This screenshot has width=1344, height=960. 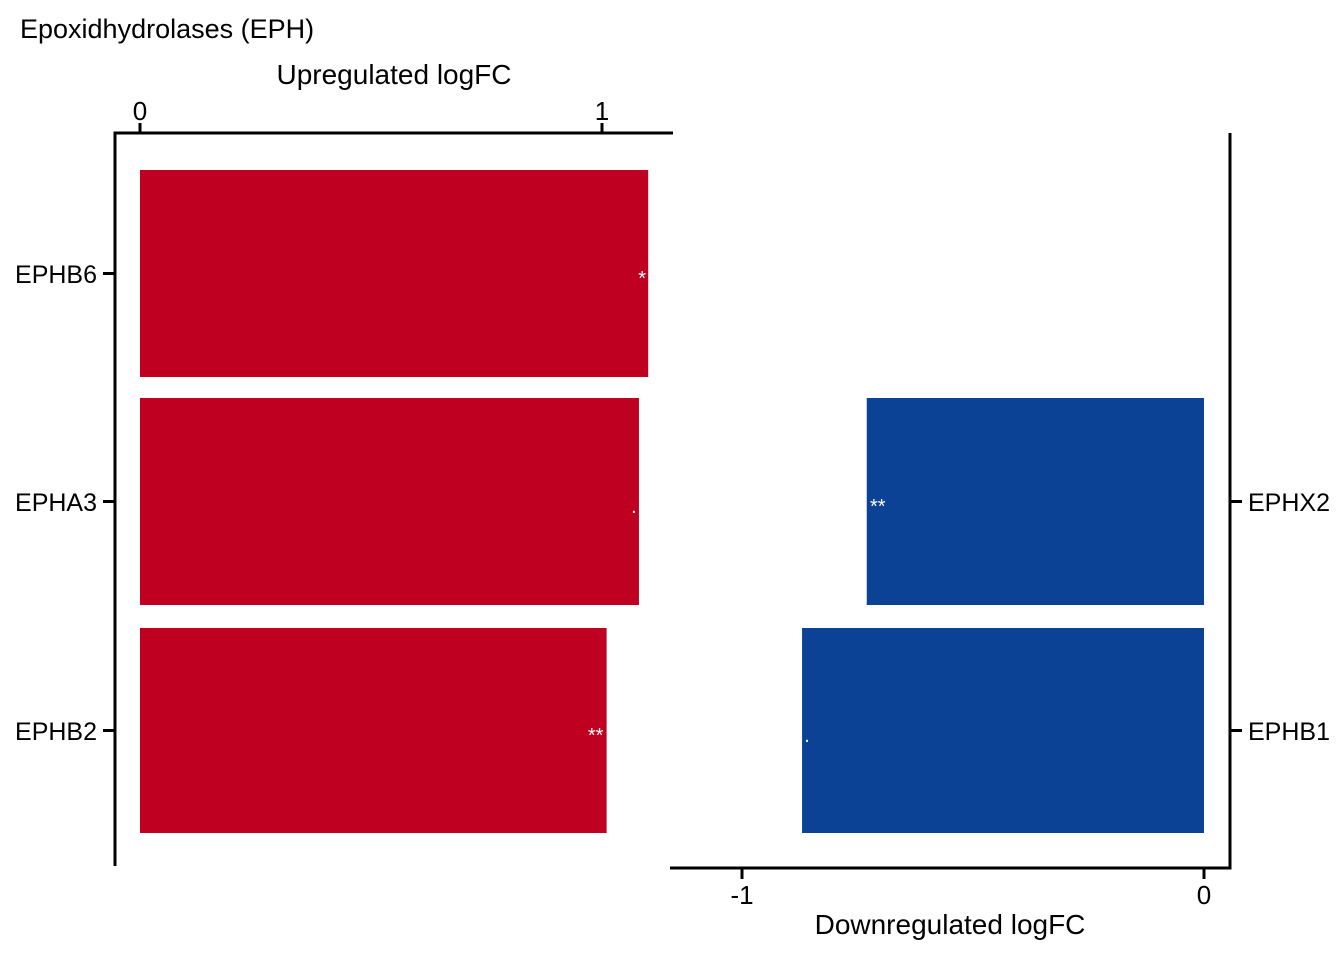 What do you see at coordinates (1289, 732) in the screenshot?
I see `gene-label-EPHB1: EPHB1` at bounding box center [1289, 732].